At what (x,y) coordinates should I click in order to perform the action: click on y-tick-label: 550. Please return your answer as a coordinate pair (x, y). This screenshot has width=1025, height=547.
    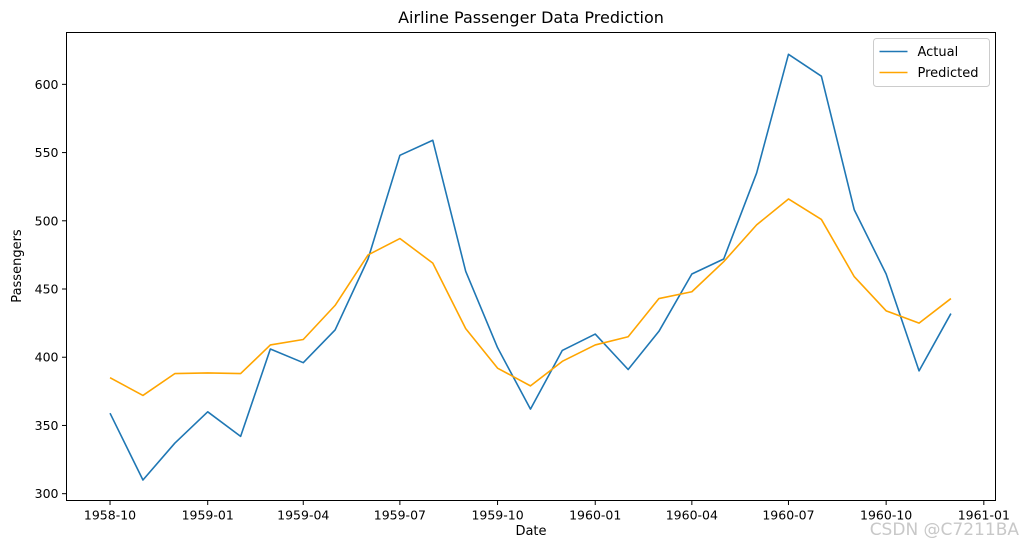
    Looking at the image, I should click on (47, 152).